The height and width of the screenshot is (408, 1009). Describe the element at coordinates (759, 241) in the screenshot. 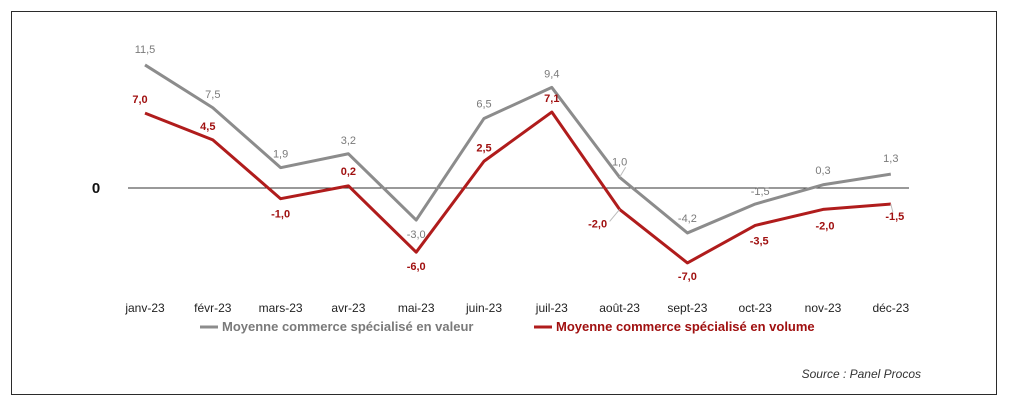

I see `data-label-volume: -3,5` at that location.